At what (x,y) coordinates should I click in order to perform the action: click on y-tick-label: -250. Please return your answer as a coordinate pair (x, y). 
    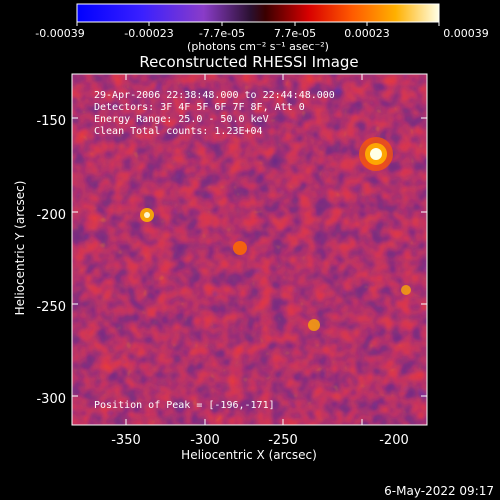
    Looking at the image, I should click on (51, 307).